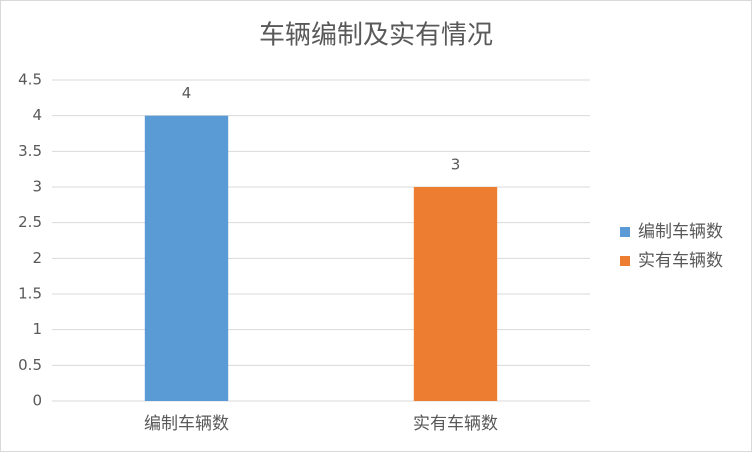 The height and width of the screenshot is (452, 752). Describe the element at coordinates (376, 36) in the screenshot. I see `chart-title: 车辆编制及实有情况` at that location.